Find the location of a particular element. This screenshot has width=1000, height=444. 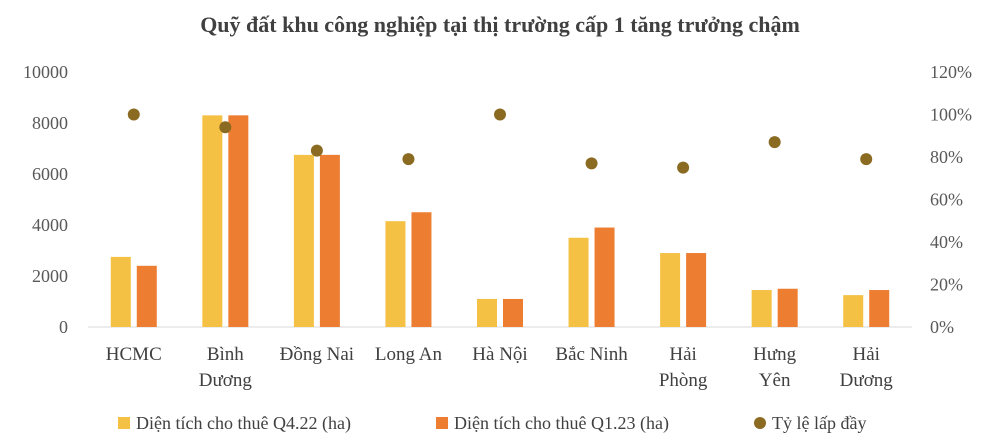

y-right-tick-label: 80% is located at coordinates (946, 157).